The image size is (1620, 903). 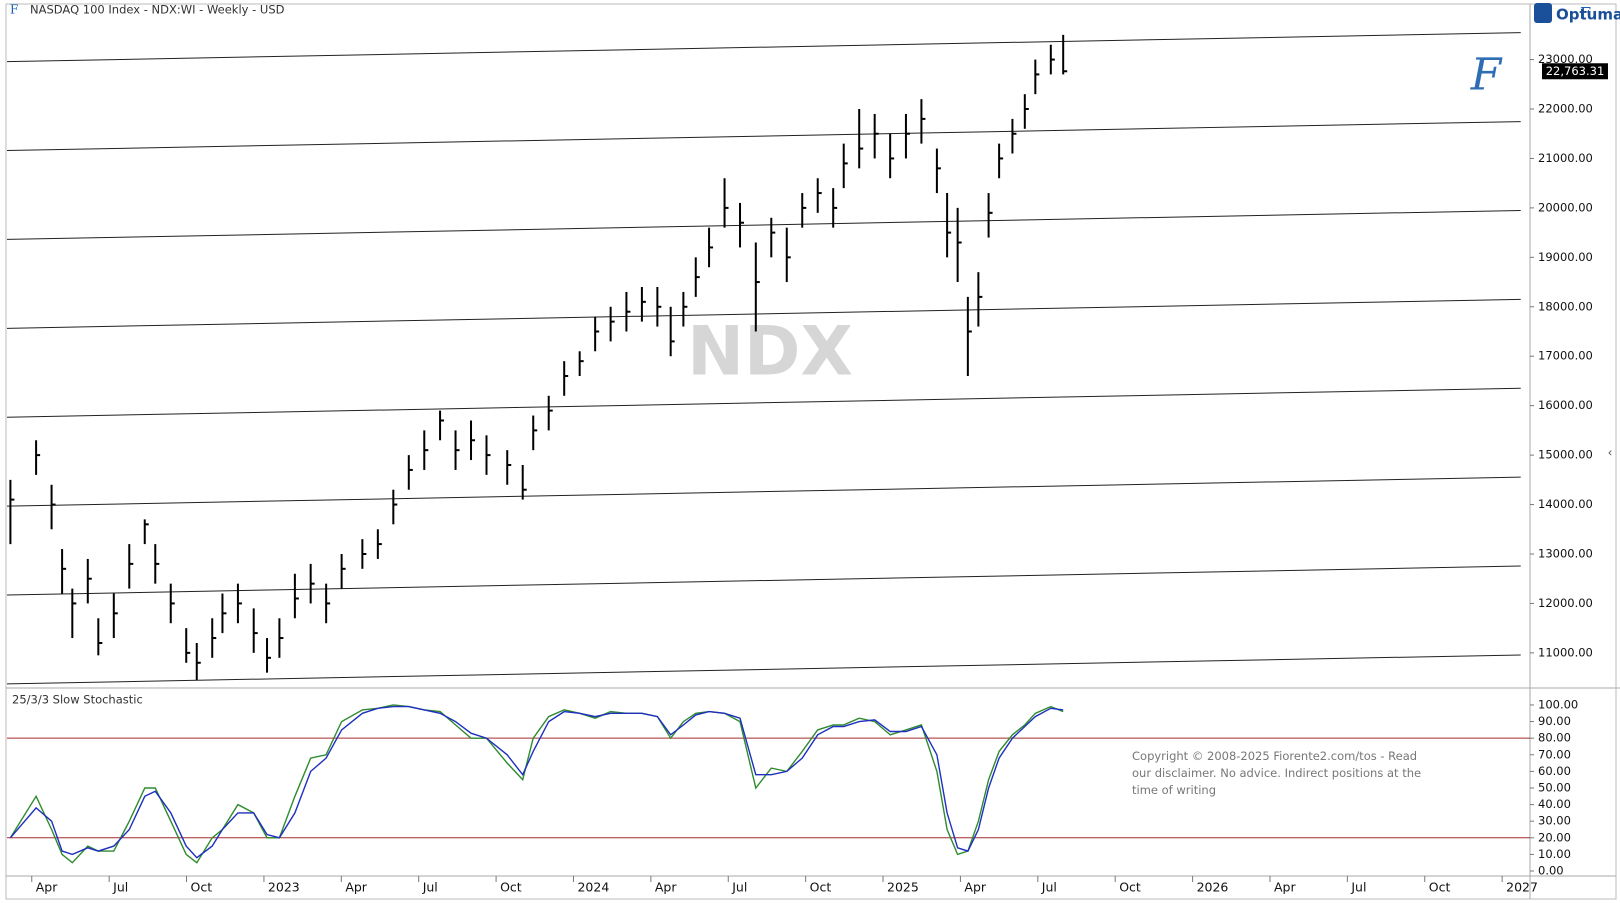 I want to click on y-tick-label: 13000.00, so click(x=1565, y=553).